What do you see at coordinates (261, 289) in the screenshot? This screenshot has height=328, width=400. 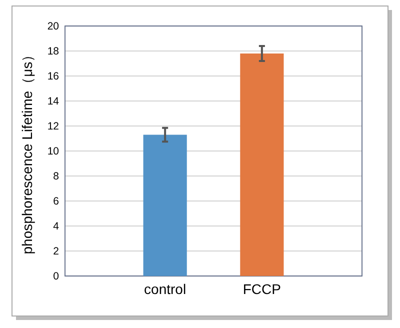 I see `x-tick-label: FCCP` at bounding box center [261, 289].